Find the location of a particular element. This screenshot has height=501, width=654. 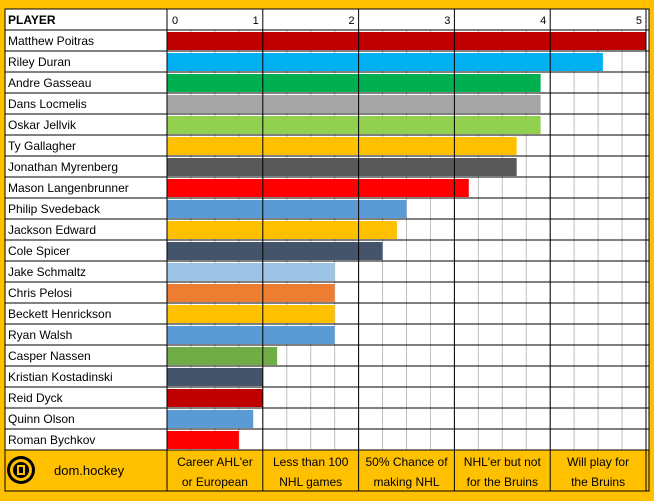

player-name-label: Kristian Kostadinski is located at coordinates (60, 377).